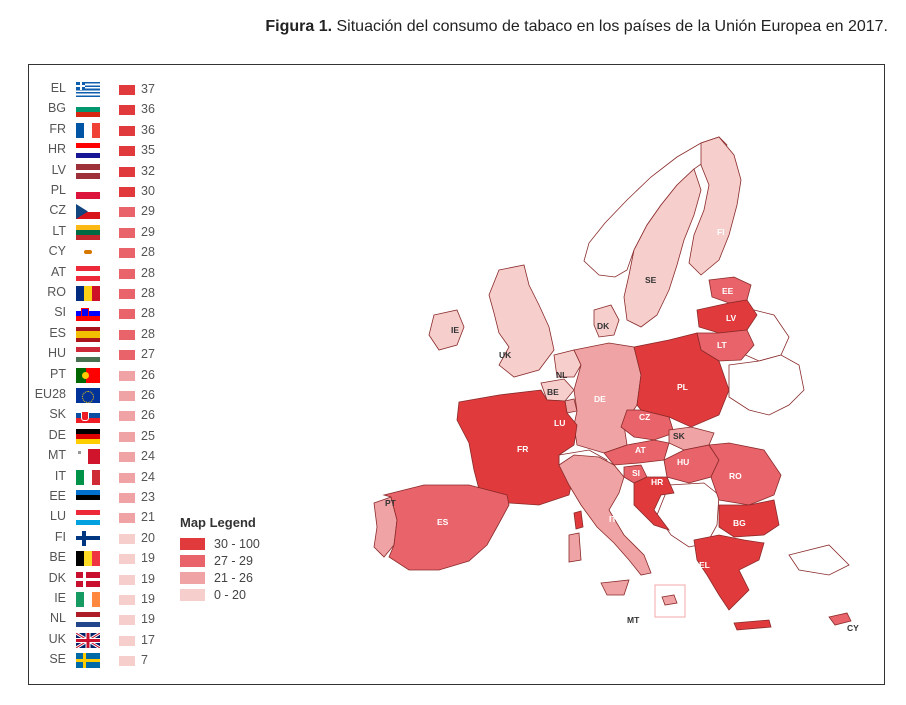 Image resolution: width=906 pixels, height=705 pixels. I want to click on country-row-si: SI 28, so click(104, 312).